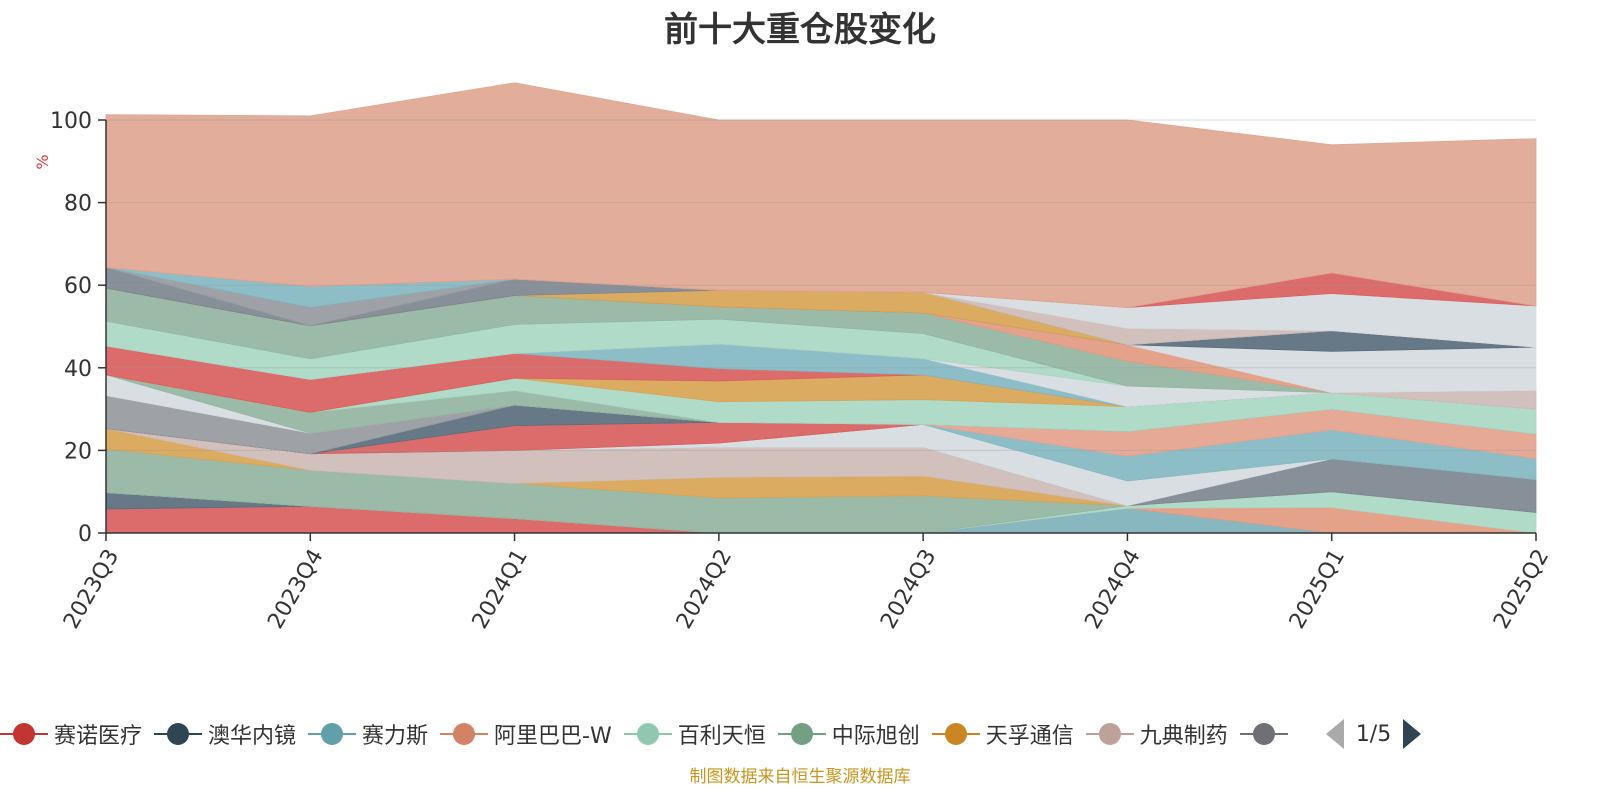  I want to click on legend-label: 赛力斯, so click(395, 736).